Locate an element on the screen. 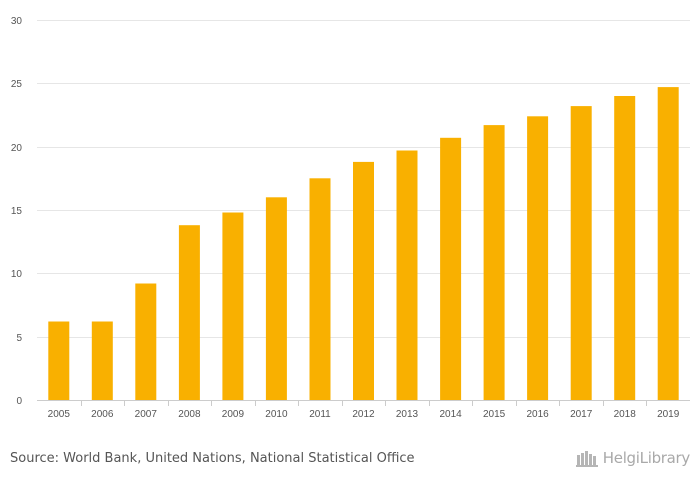 The image size is (700, 483). x-tick-label: 2008 is located at coordinates (189, 414).